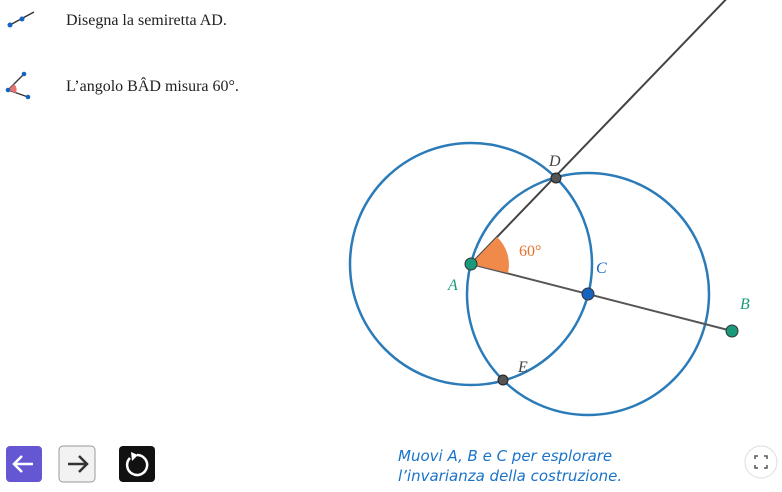 The image size is (782, 492). I want to click on caption-line: Muovi A, B e C per esplorare, so click(505, 456).